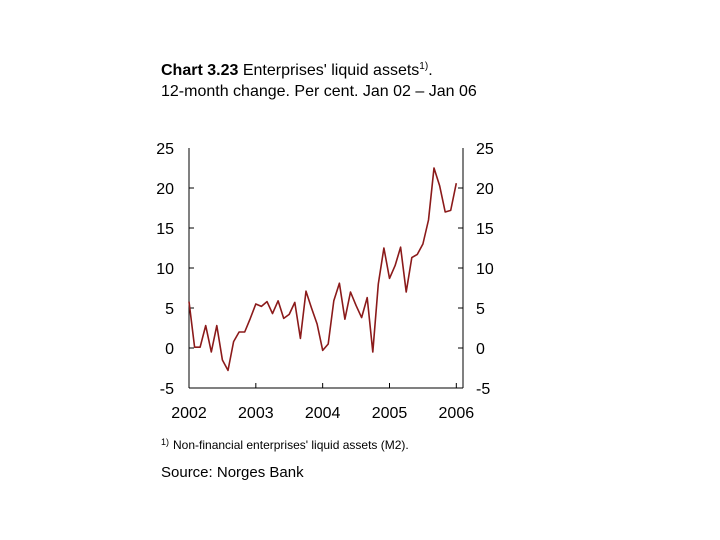 The height and width of the screenshot is (540, 720). Describe the element at coordinates (325, 287) in the screenshot. I see `chart-ticks` at that location.